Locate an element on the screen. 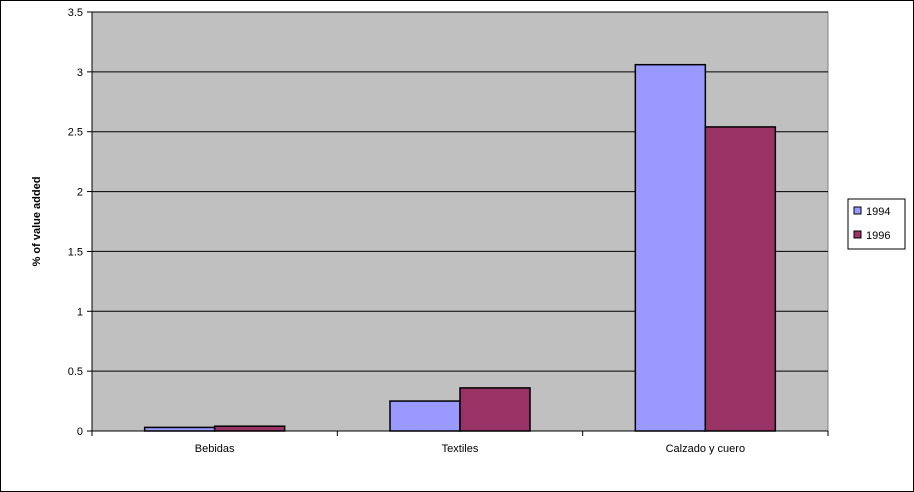 The height and width of the screenshot is (492, 914). legend-label-1994: 1994 is located at coordinates (878, 212).